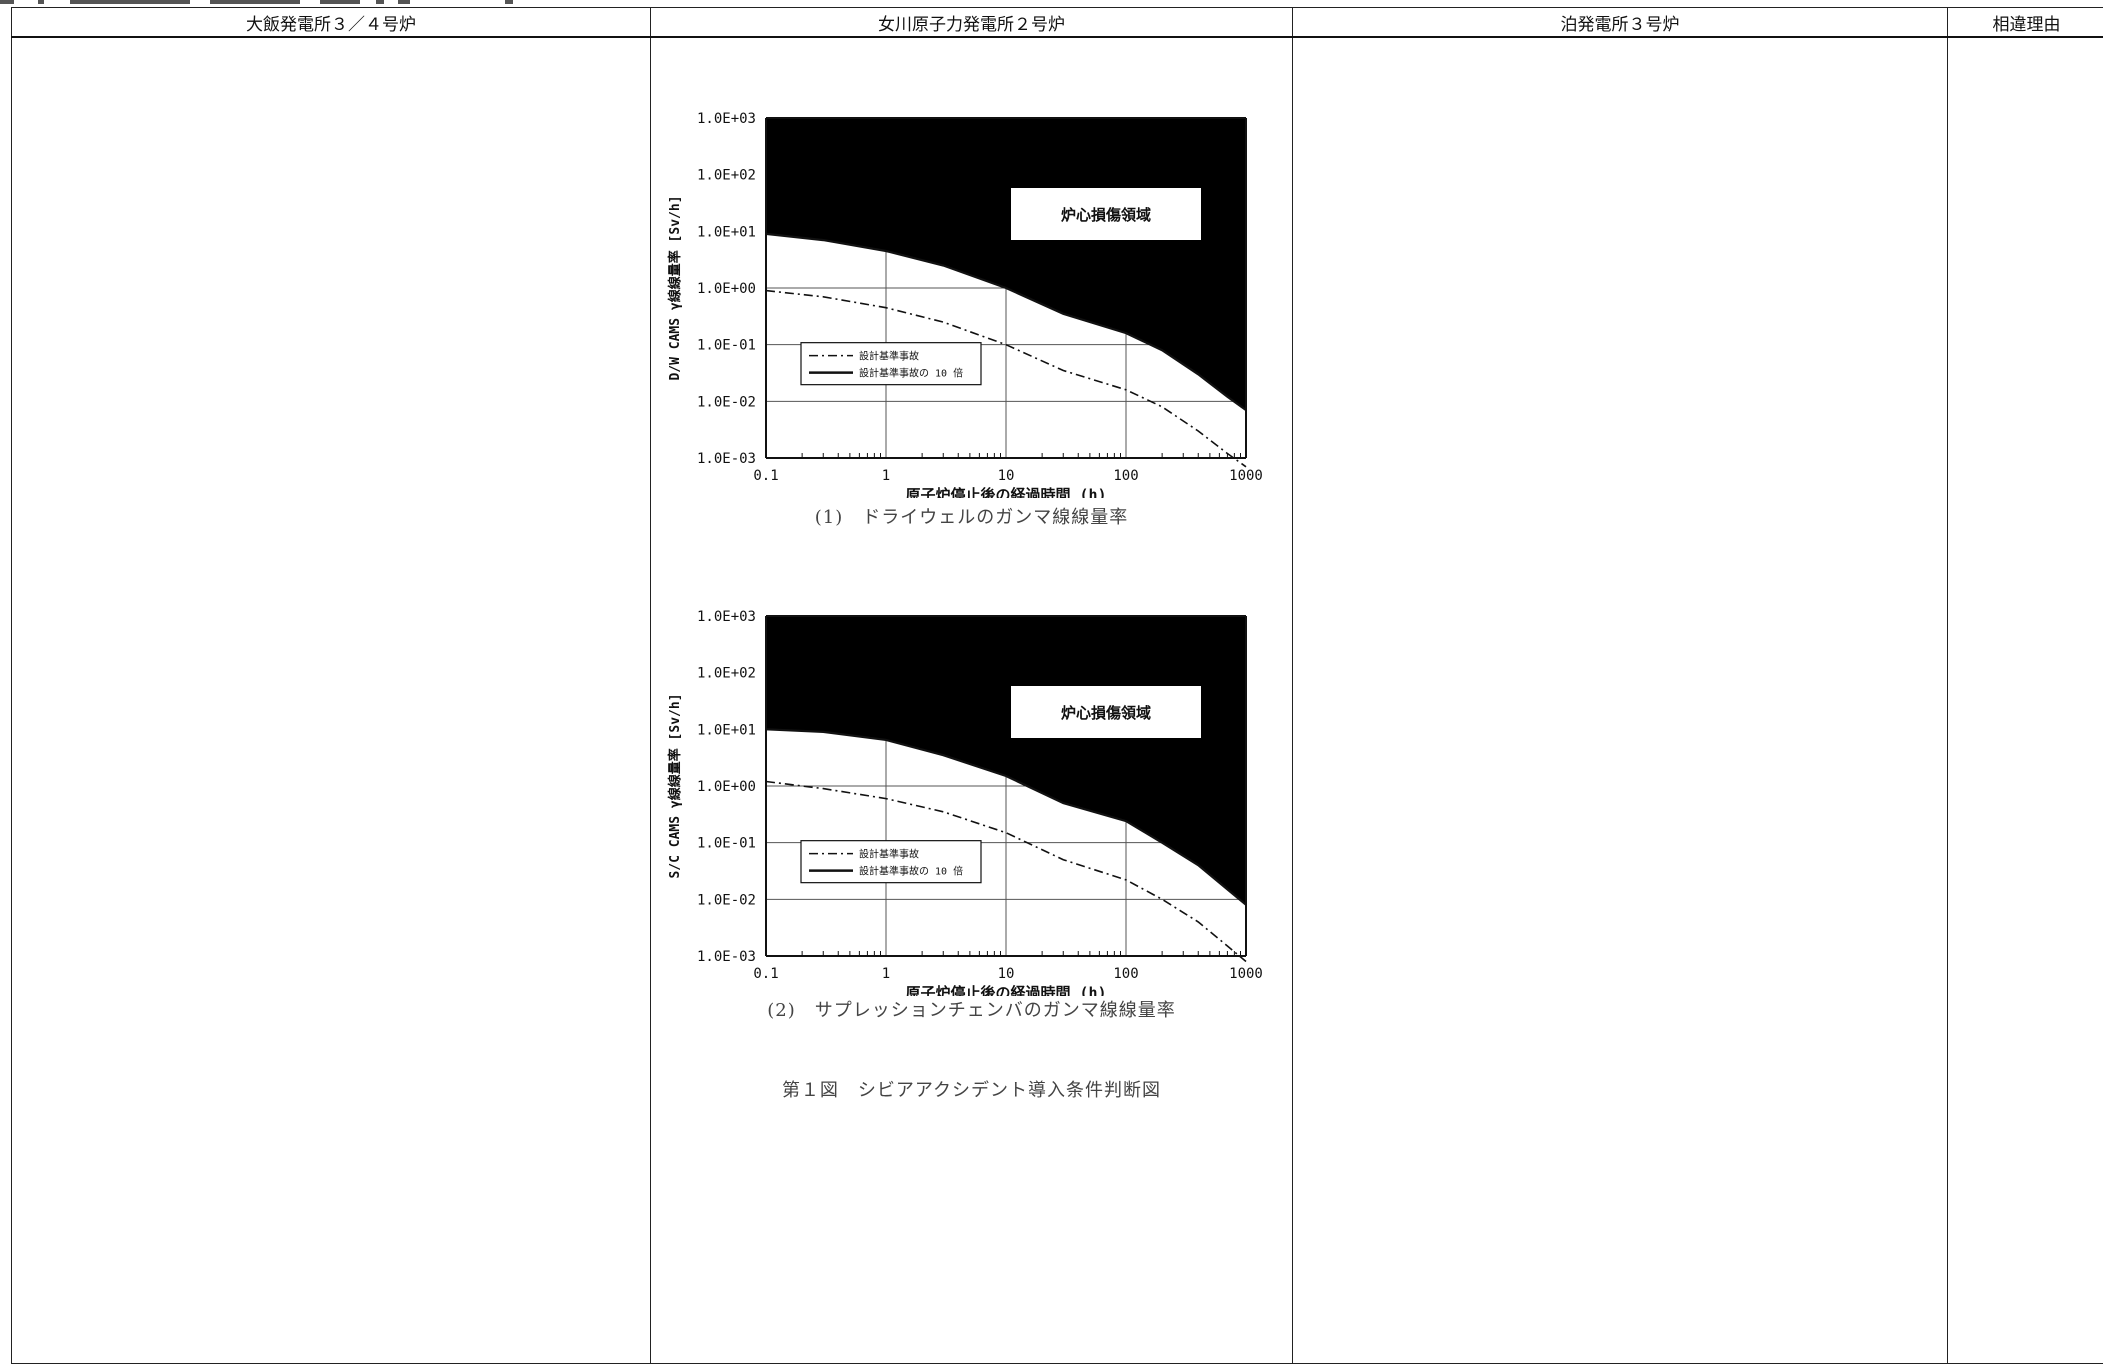 The height and width of the screenshot is (1364, 2103). What do you see at coordinates (971, 1010) in the screenshot?
I see `chart-caption-suppression-chamber: (2) サプレッションチェンバのガンマ線線量率` at bounding box center [971, 1010].